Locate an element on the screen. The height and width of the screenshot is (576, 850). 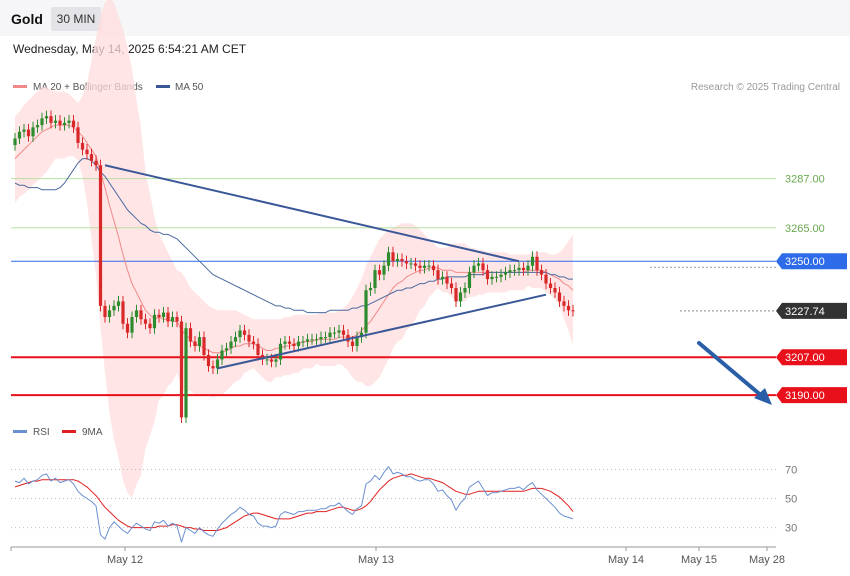
legend-swatch-rsi is located at coordinates (20, 431).